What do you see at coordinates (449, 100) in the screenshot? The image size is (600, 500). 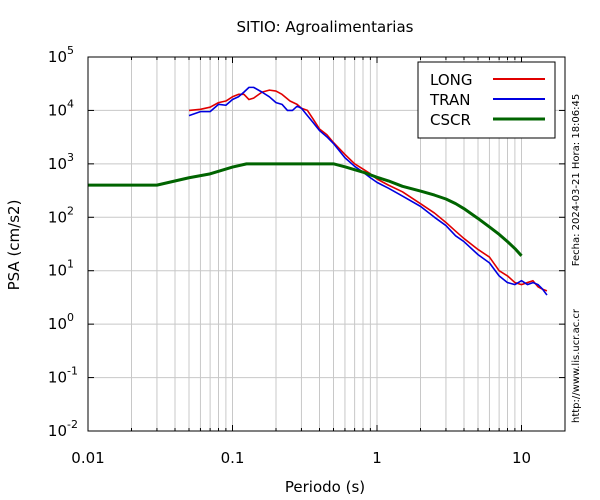 I see `legend-label-tran: TRAN` at bounding box center [449, 100].